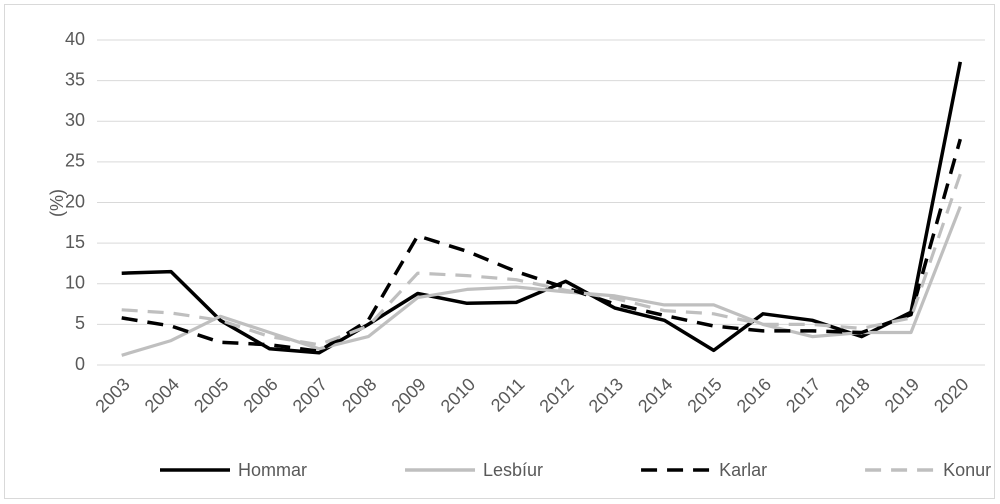  What do you see at coordinates (272, 470) in the screenshot?
I see `legend-label: Hommar` at bounding box center [272, 470].